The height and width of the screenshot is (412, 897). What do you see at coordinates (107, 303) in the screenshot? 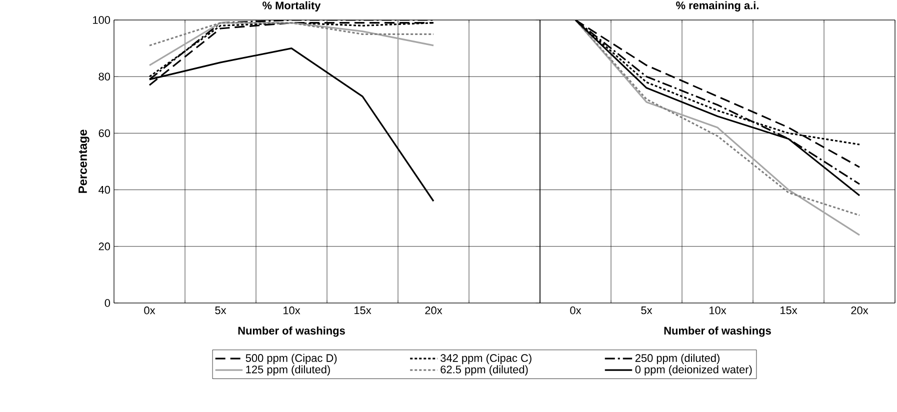
I see `y-tick-label: 0` at bounding box center [107, 303].